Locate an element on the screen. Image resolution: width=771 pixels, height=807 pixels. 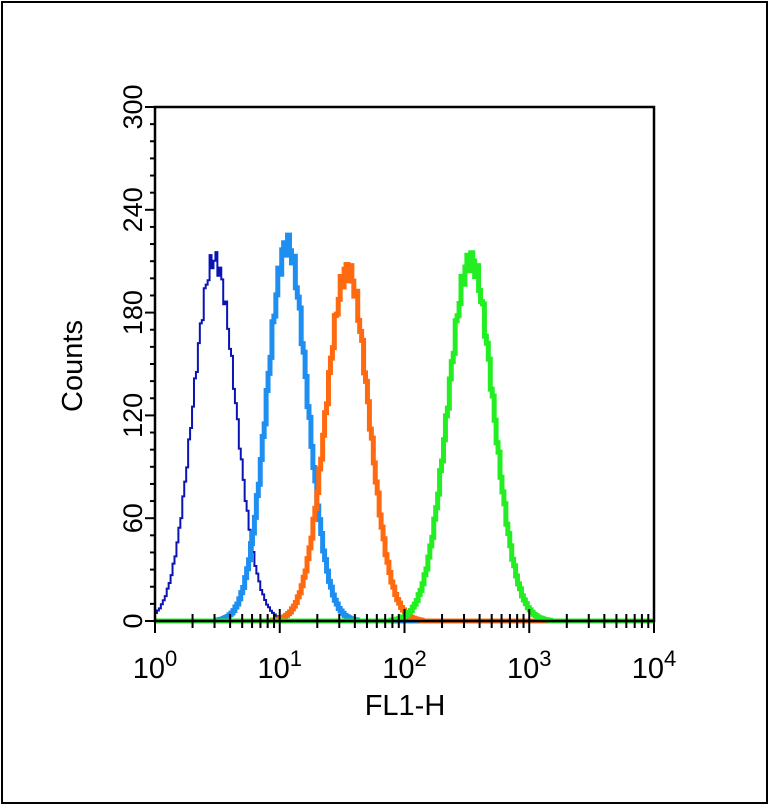
x-axis-title: FL1-H is located at coordinates (405, 706).